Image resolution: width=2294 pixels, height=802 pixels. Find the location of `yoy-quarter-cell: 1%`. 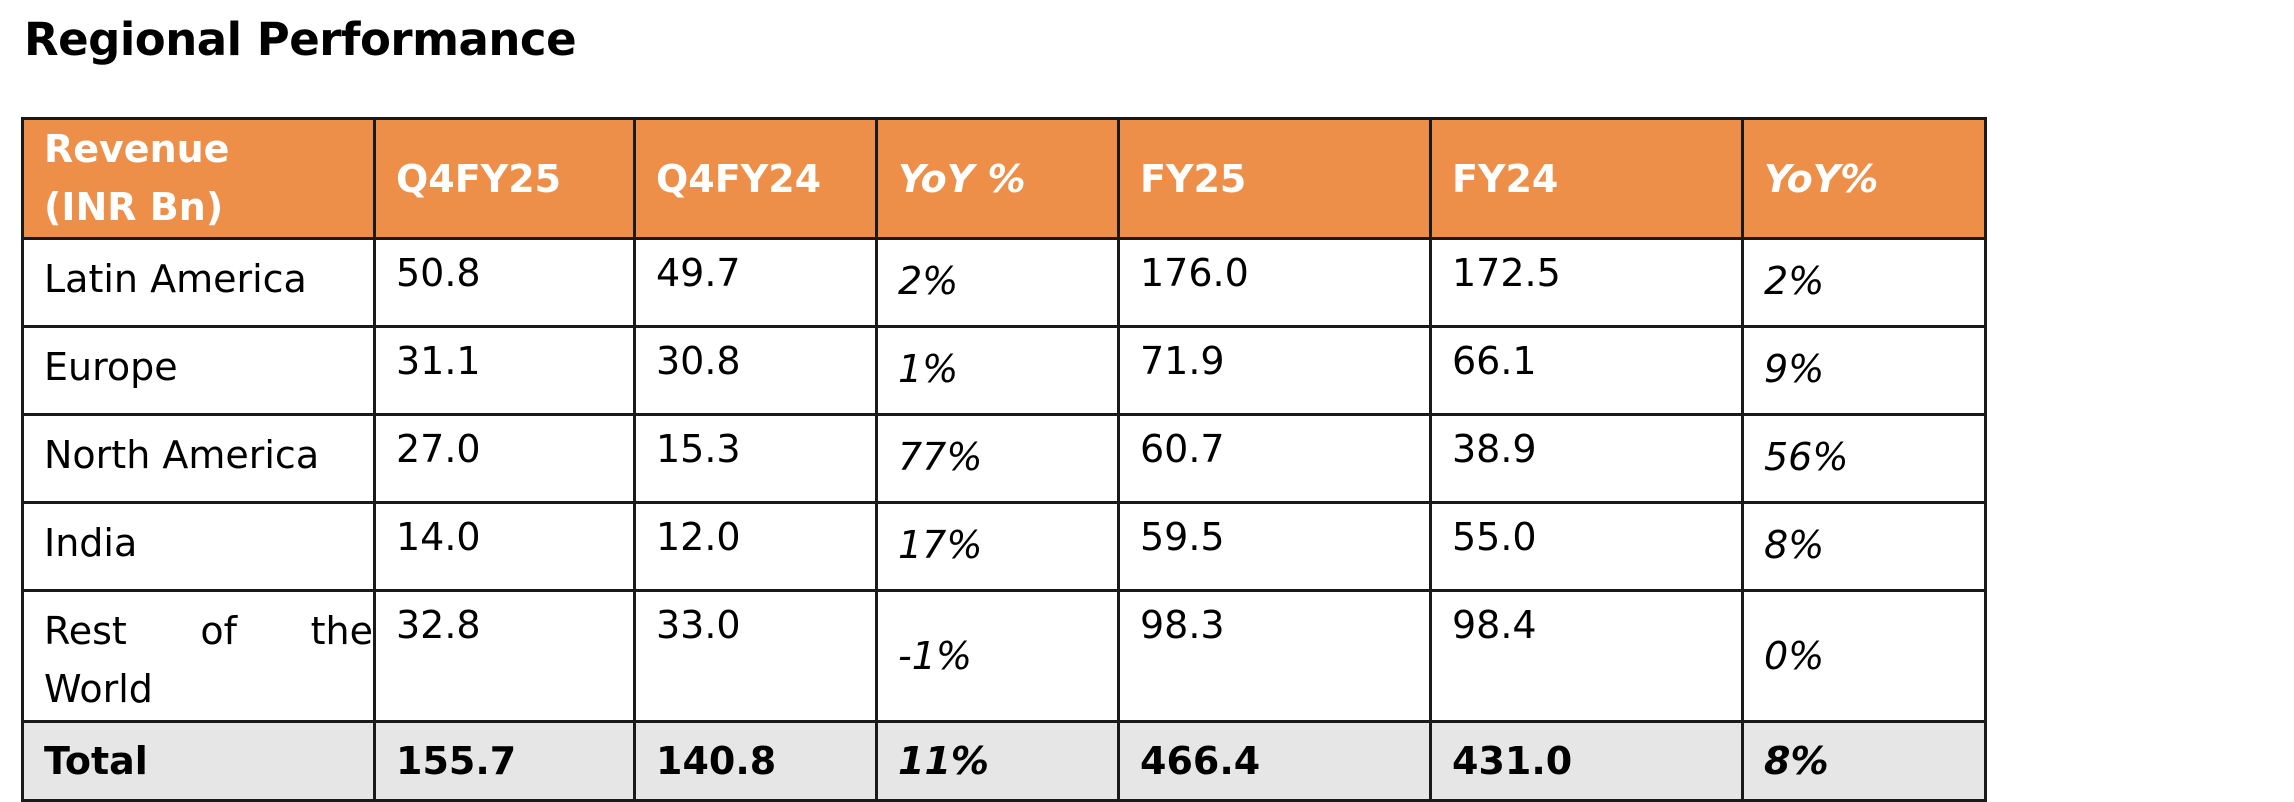

yoy-quarter-cell: 1% is located at coordinates (997, 370).